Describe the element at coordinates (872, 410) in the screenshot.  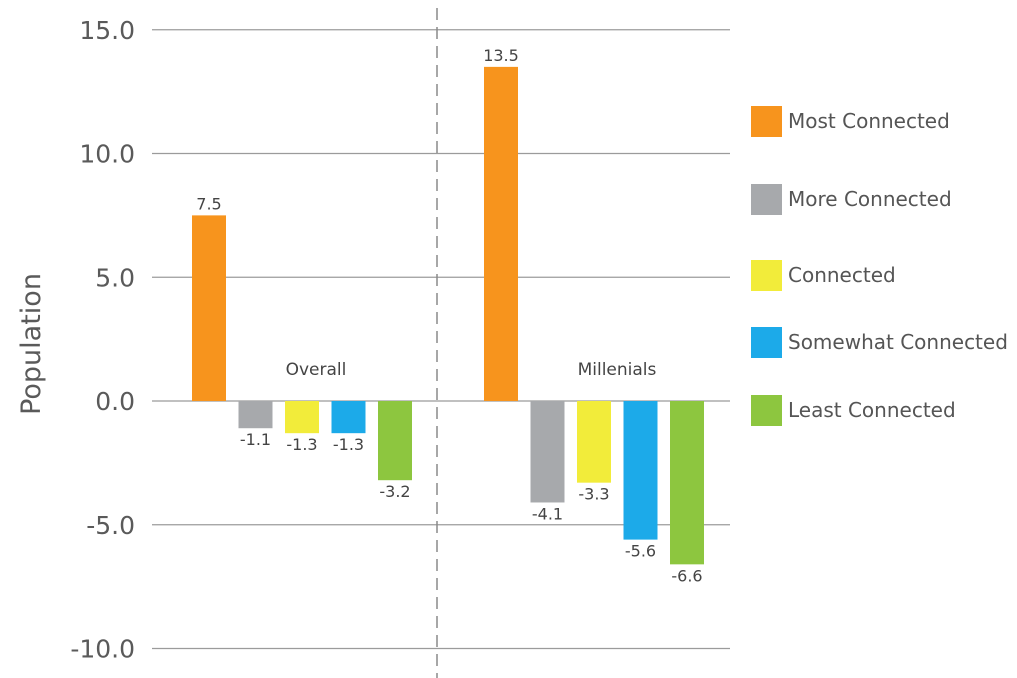
I see `legend-label: Least Connected` at that location.